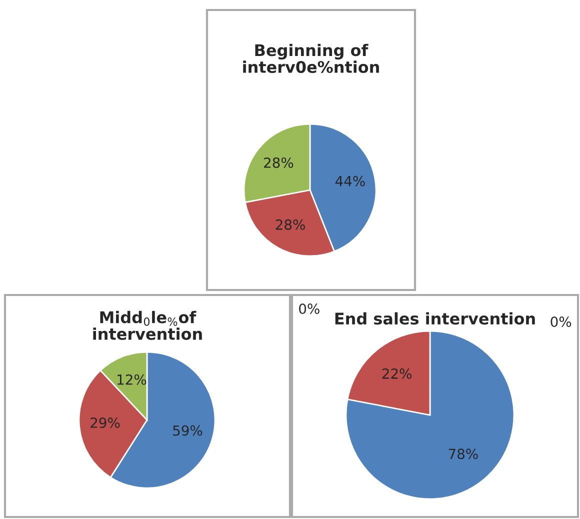 The width and height of the screenshot is (580, 519). Describe the element at coordinates (463, 454) in the screenshot. I see `data-label: 78%` at that location.